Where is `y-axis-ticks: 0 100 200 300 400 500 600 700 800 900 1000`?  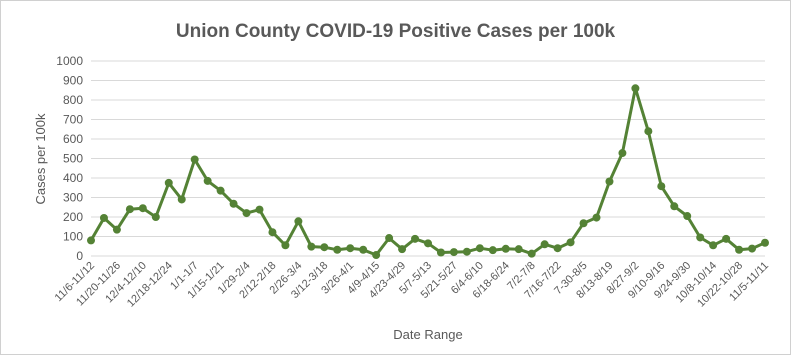
y-axis-ticks: 0 100 200 300 400 500 600 700 800 900 1000 is located at coordinates (69, 158).